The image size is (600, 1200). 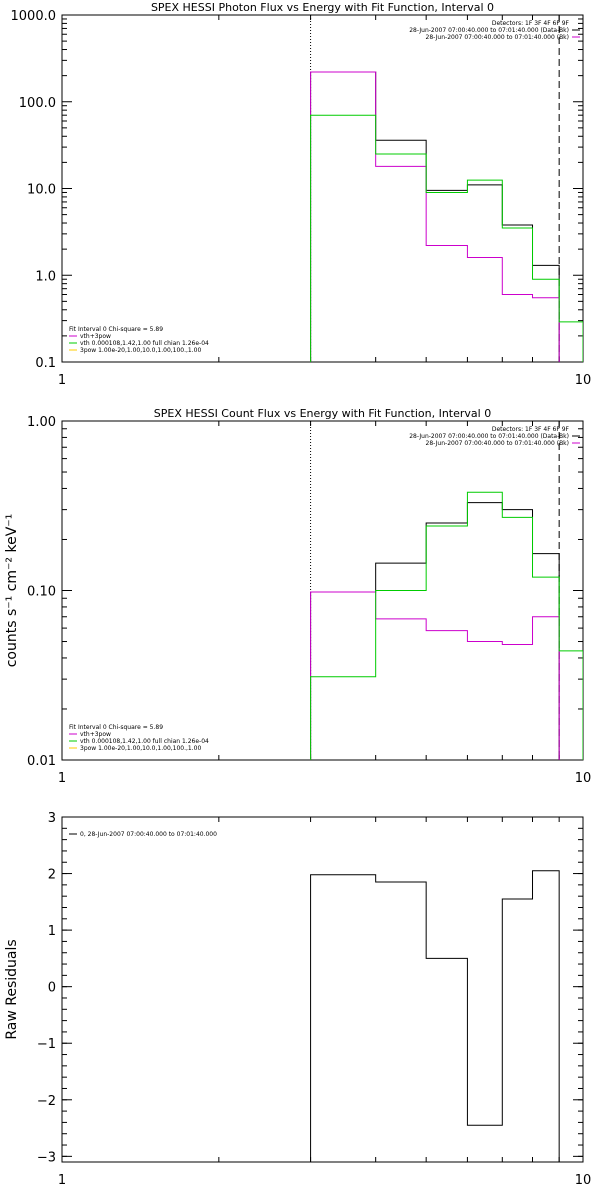 What do you see at coordinates (41, 592) in the screenshot?
I see `y-tick-label: 0.10` at bounding box center [41, 592].